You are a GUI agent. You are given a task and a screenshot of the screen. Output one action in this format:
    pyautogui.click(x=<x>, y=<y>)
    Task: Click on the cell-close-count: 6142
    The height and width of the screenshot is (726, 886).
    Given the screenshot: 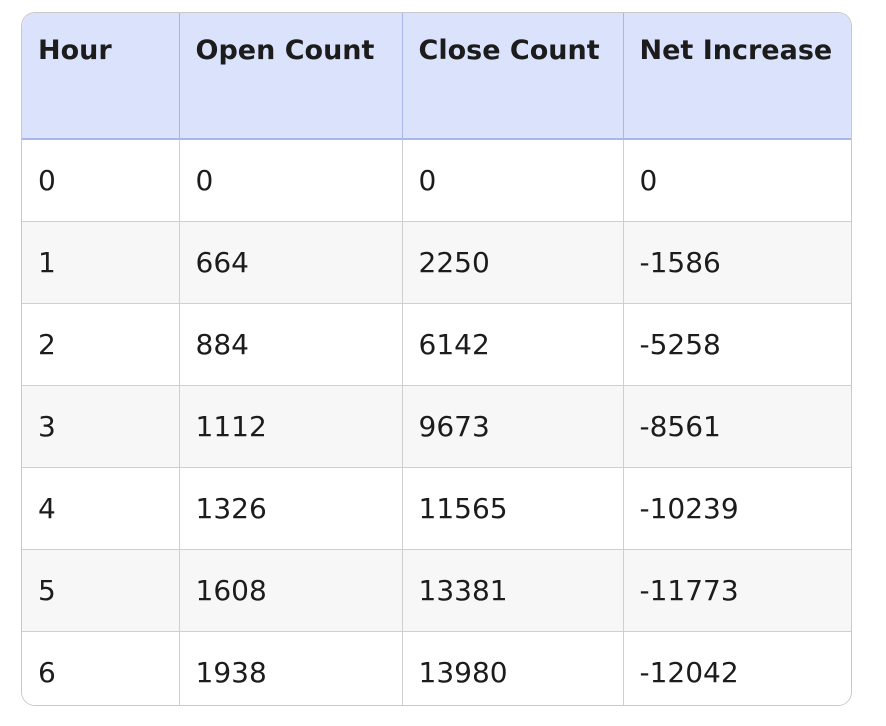 What is the action you would take?
    pyautogui.click(x=513, y=344)
    